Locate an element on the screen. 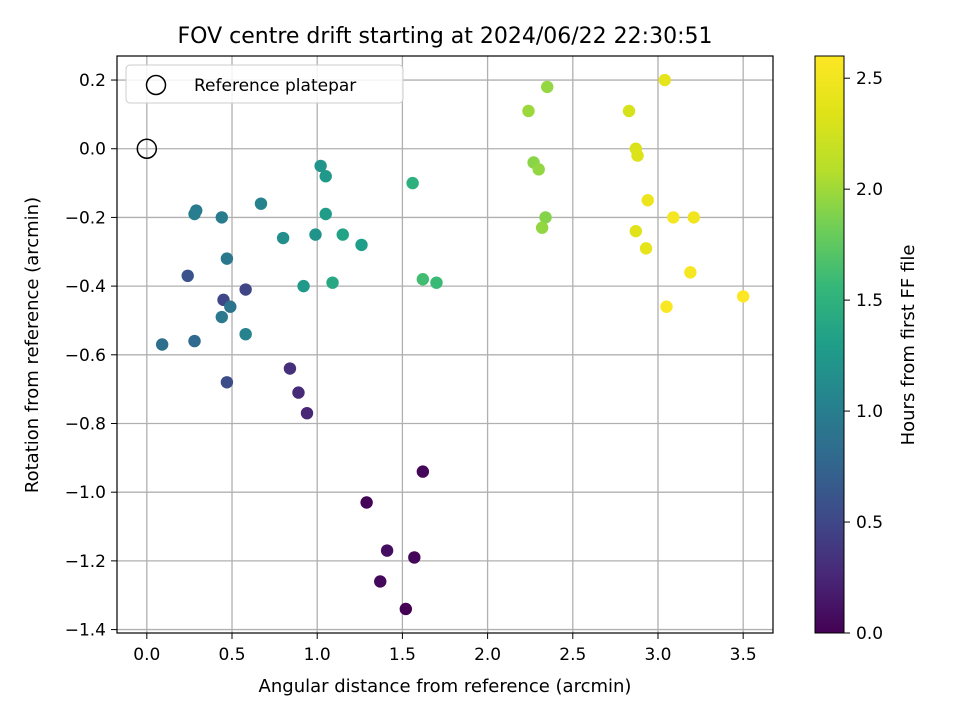  colorbar-label: Hours from first FF file is located at coordinates (908, 345).